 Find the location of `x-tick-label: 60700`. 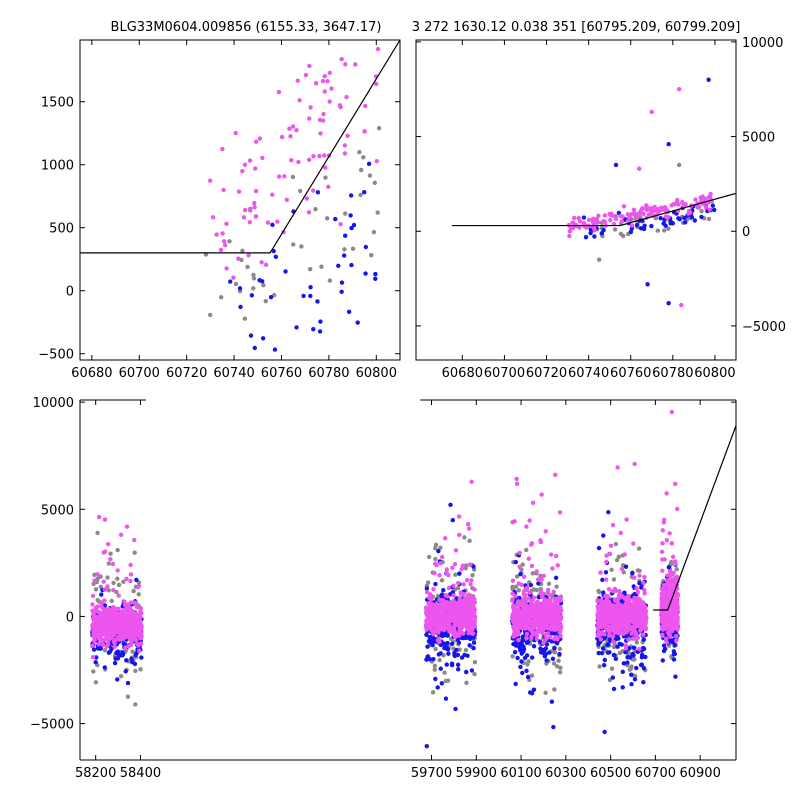

x-tick-label: 60700 is located at coordinates (655, 773).